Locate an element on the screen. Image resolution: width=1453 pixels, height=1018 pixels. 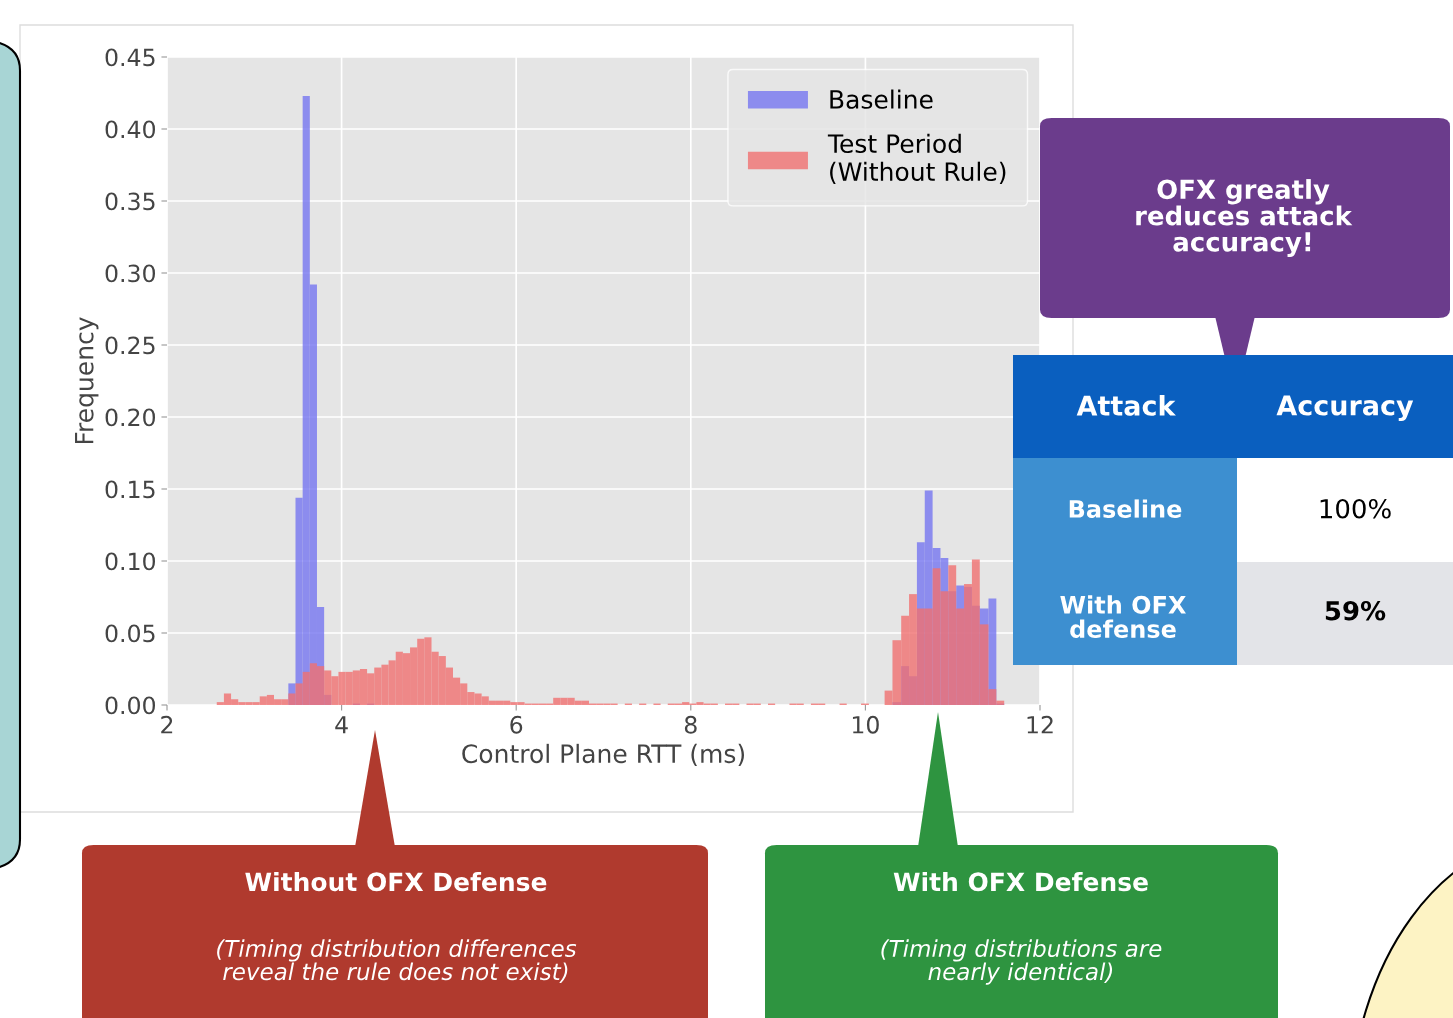
x-tick-label: 8 is located at coordinates (690, 724).